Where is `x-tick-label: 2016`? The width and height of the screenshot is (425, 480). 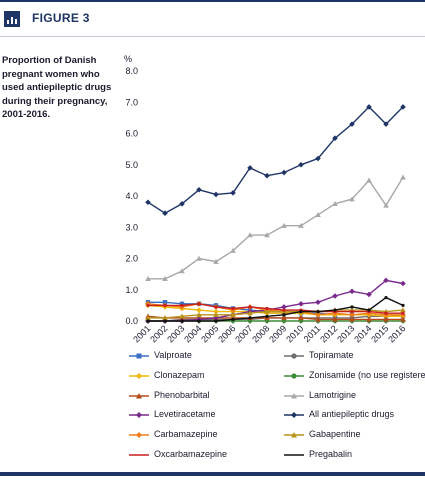 x-tick-label: 2016 is located at coordinates (396, 333).